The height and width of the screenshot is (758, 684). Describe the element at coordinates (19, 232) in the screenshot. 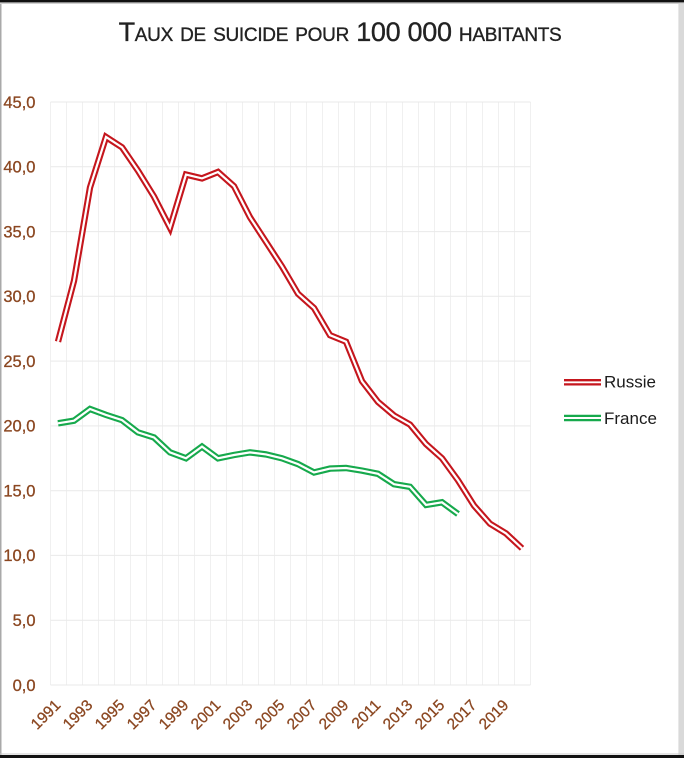

I see `svg-text: 35,0` at that location.